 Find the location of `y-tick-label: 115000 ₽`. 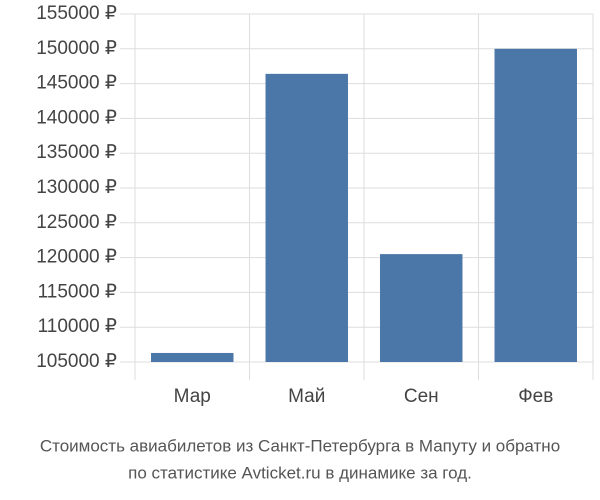

y-tick-label: 115000 ₽ is located at coordinates (77, 291).